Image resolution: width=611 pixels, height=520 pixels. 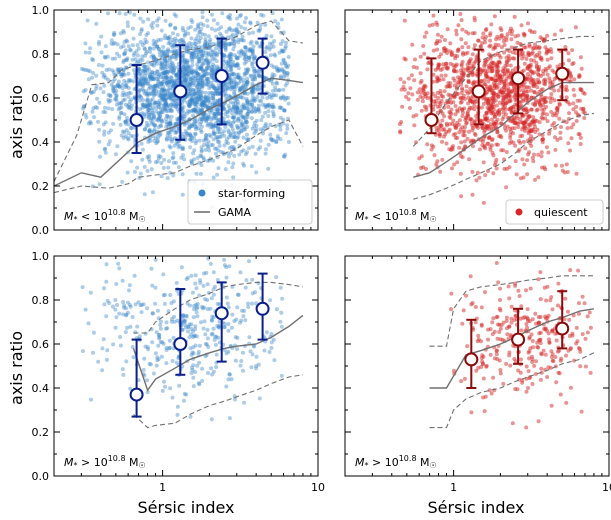 I want to click on x-tick-label: 1, so click(x=453, y=487).